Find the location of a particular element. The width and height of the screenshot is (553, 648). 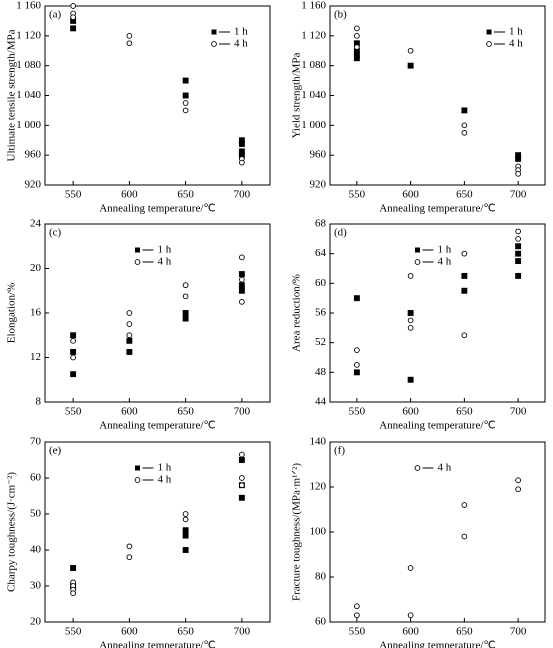

y-tick-label: 1 120 is located at coordinates (313, 35).